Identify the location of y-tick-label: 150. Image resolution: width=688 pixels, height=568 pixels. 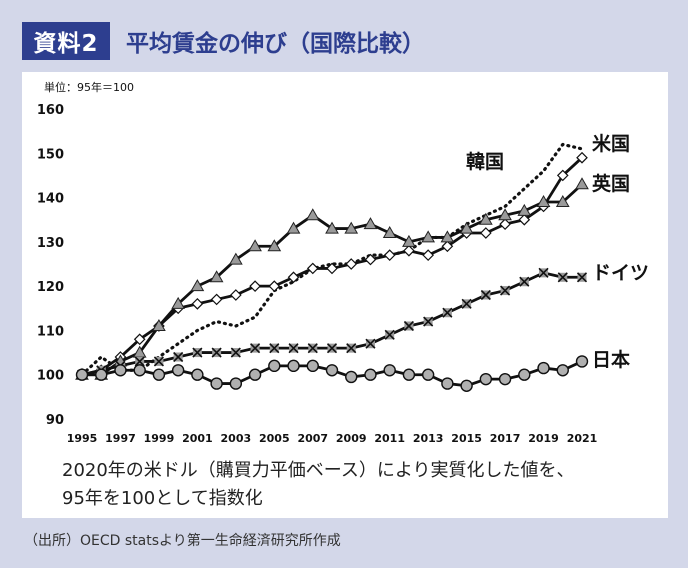
(50, 154).